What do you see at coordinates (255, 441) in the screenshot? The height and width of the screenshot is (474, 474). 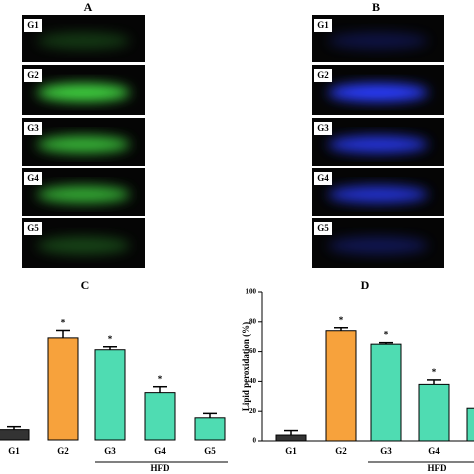 I see `y-tick-label: 0` at bounding box center [255, 441].